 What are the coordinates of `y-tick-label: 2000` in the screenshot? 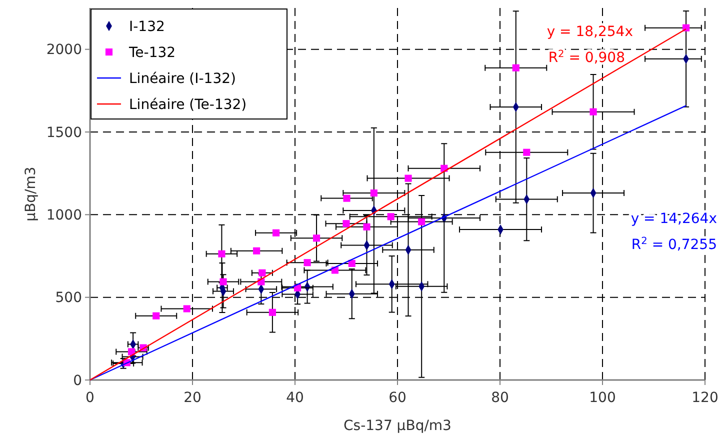 It's located at (64, 50).